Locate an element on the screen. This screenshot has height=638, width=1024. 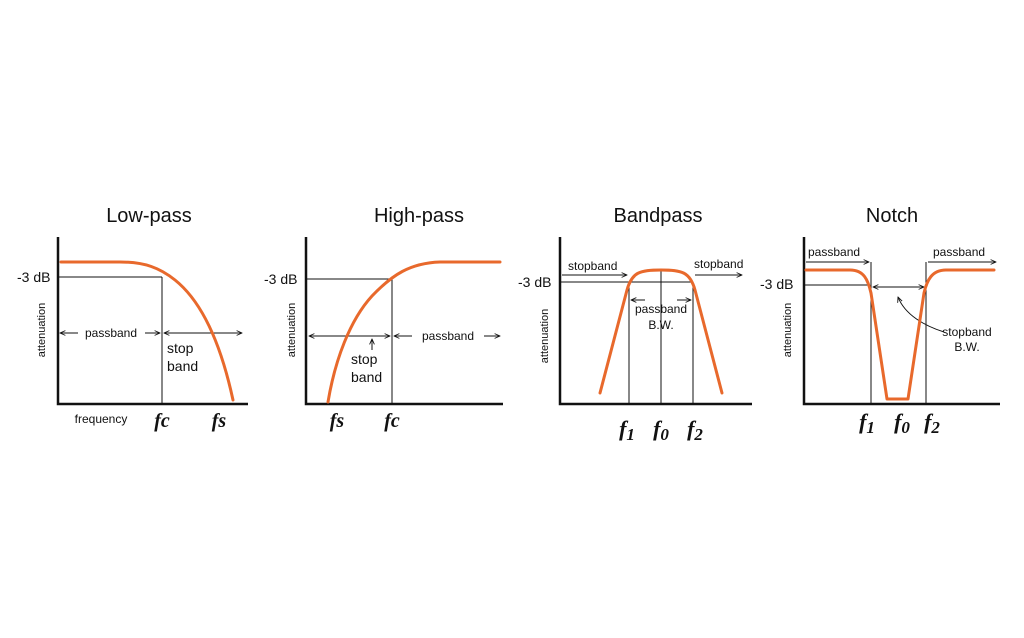
highpass-passband-label: passband is located at coordinates (448, 336).